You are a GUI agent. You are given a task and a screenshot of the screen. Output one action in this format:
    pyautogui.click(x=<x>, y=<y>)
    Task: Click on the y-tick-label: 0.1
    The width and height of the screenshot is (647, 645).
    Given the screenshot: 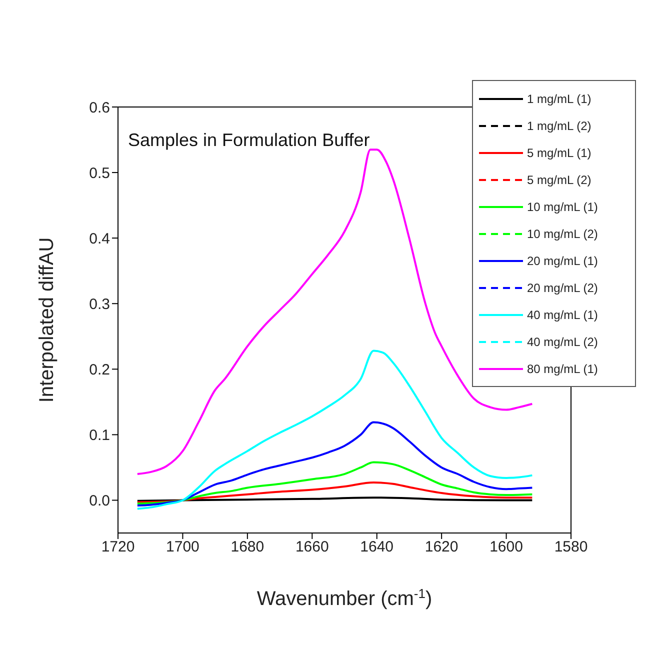 What is the action you would take?
    pyautogui.click(x=99, y=435)
    